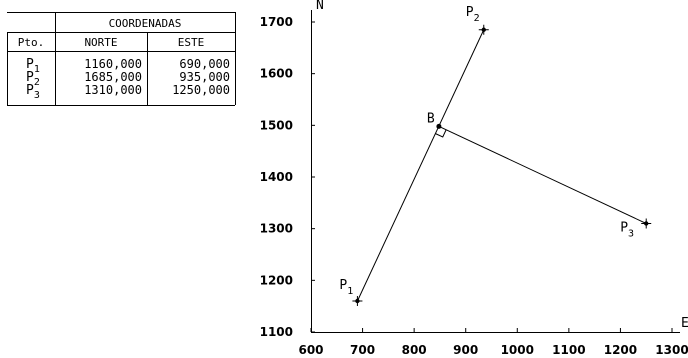  Describe the element at coordinates (441, 133) in the screenshot. I see `right-angle-marker` at that location.